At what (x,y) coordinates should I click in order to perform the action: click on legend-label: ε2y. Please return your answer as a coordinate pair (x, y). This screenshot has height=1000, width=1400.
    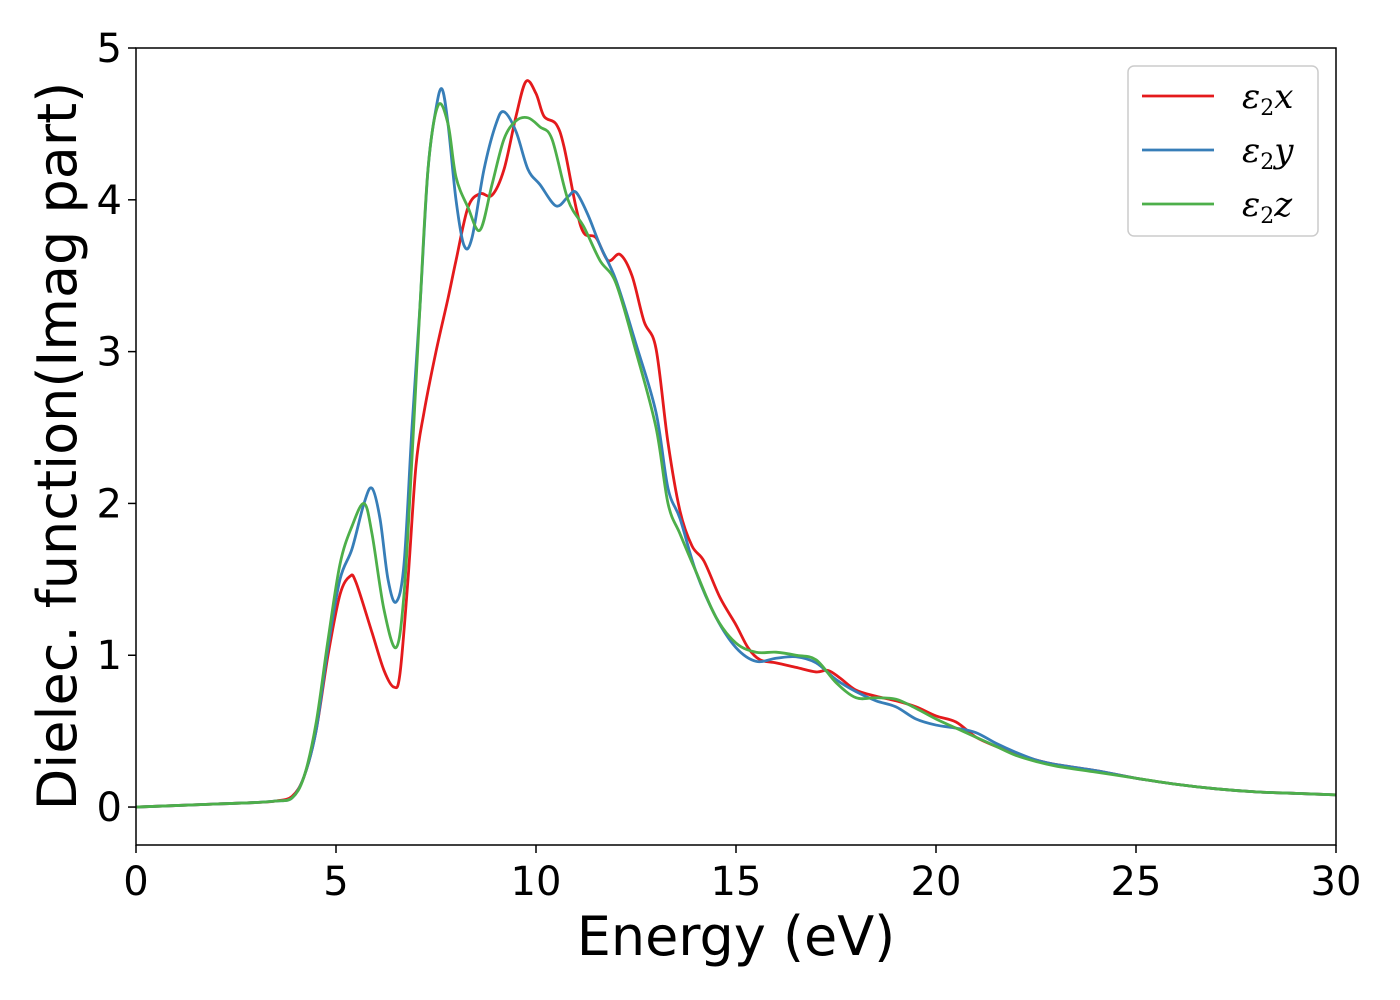
    Looking at the image, I should click on (1268, 153).